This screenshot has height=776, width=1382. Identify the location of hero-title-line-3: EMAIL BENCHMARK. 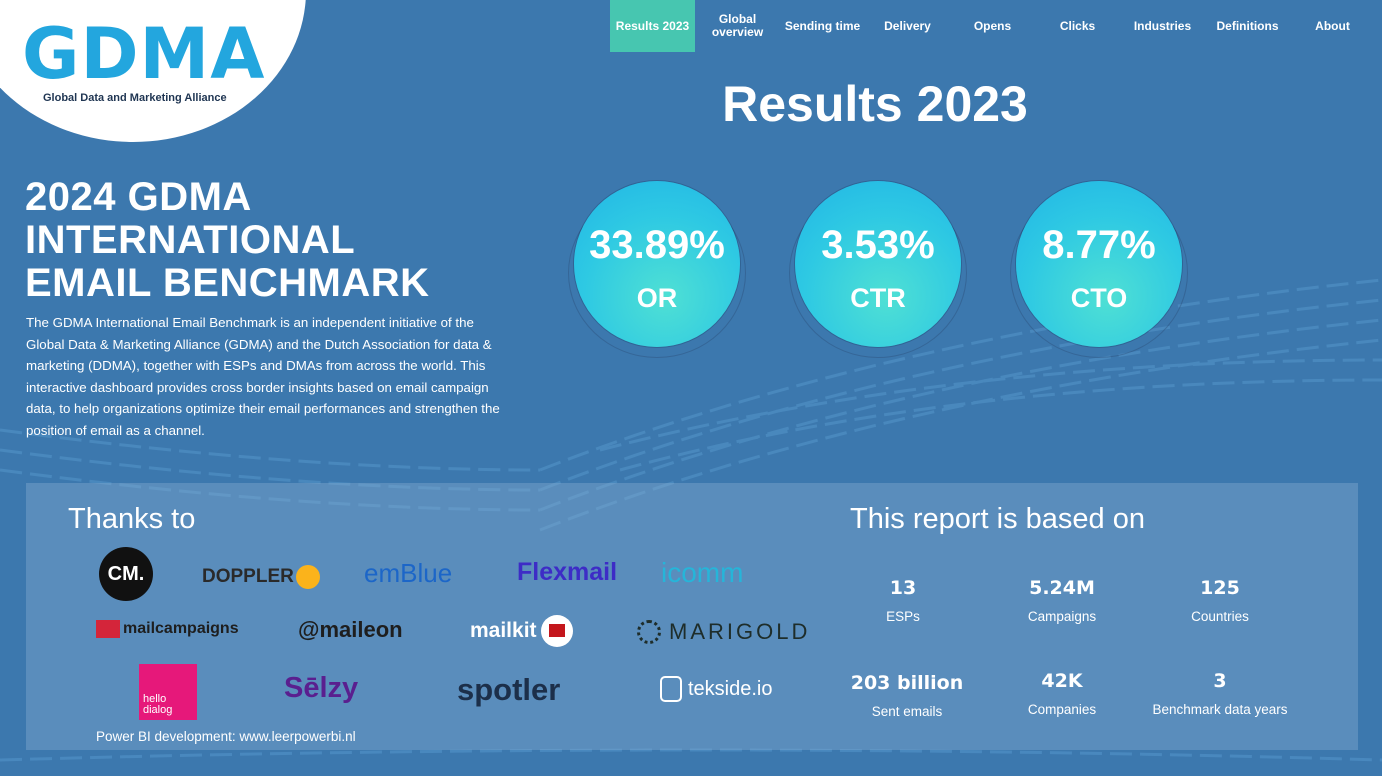
(227, 283).